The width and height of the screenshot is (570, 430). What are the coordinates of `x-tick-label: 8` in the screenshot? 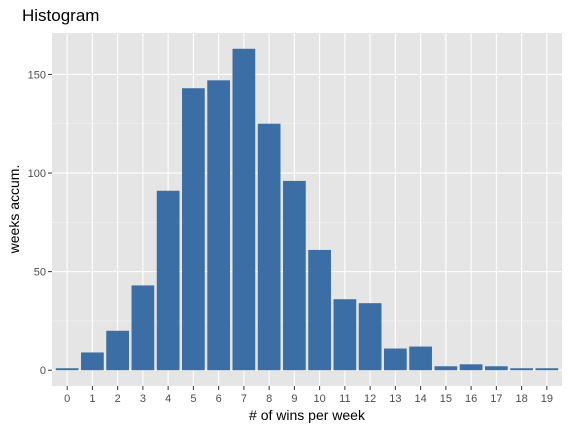 It's located at (269, 399).